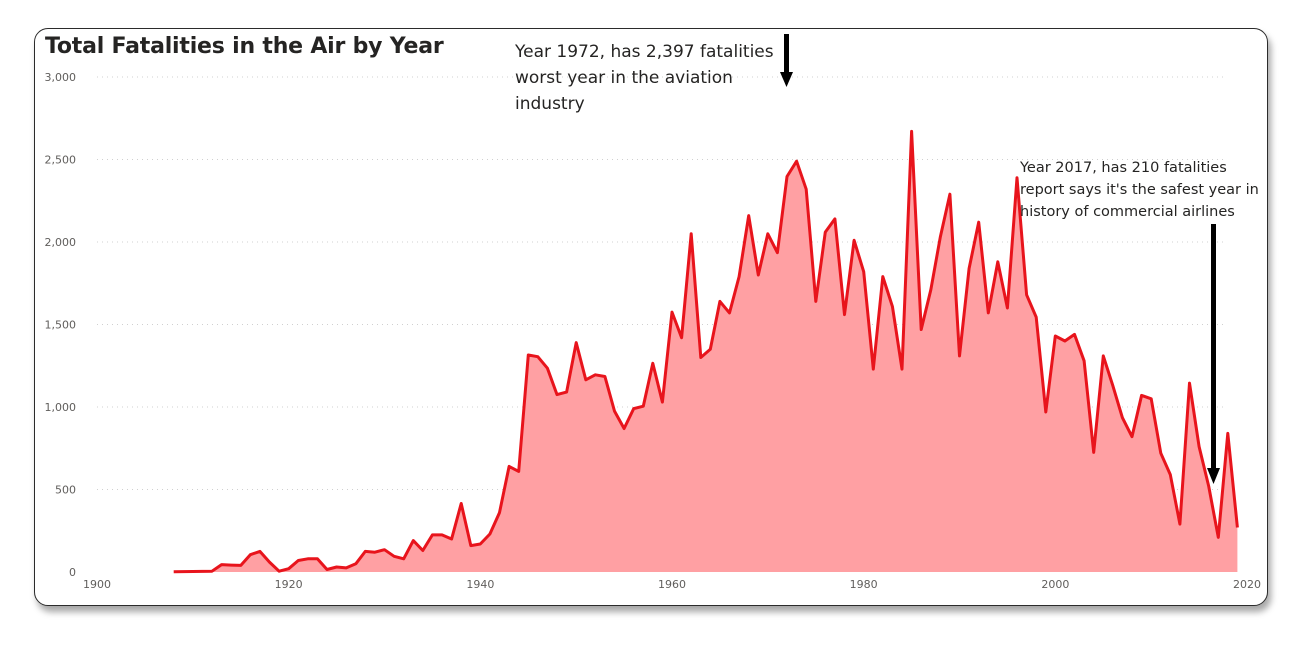 The image size is (1296, 648). Describe the element at coordinates (1213, 476) in the screenshot. I see `safest-arrow-head` at that location.